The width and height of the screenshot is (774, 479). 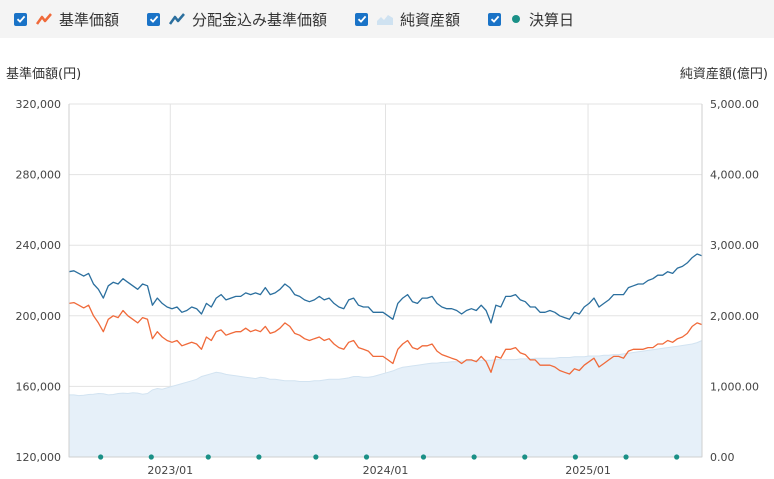 I want to click on legend-item-nav-dividend: 分配金込み基準価額, so click(x=237, y=19).